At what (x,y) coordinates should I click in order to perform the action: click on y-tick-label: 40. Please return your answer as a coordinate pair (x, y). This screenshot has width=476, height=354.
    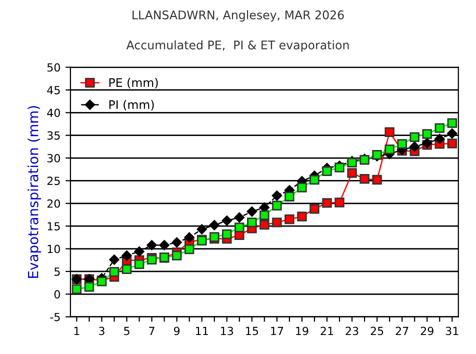
    Looking at the image, I should click on (53, 113).